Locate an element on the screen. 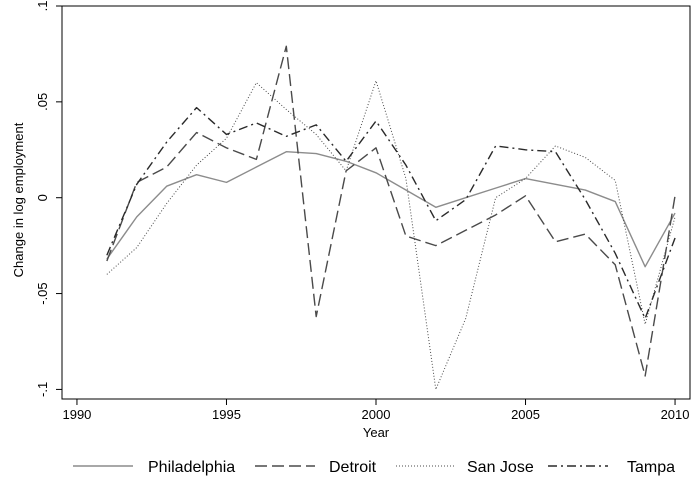 This screenshot has width=696, height=480. legend-label: Philadelphia is located at coordinates (191, 467).